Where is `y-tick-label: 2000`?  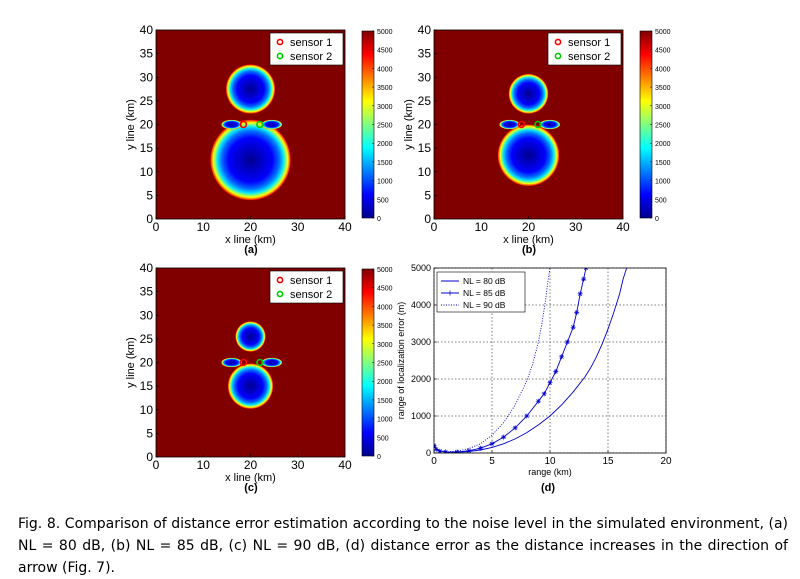
y-tick-label: 2000 is located at coordinates (421, 379).